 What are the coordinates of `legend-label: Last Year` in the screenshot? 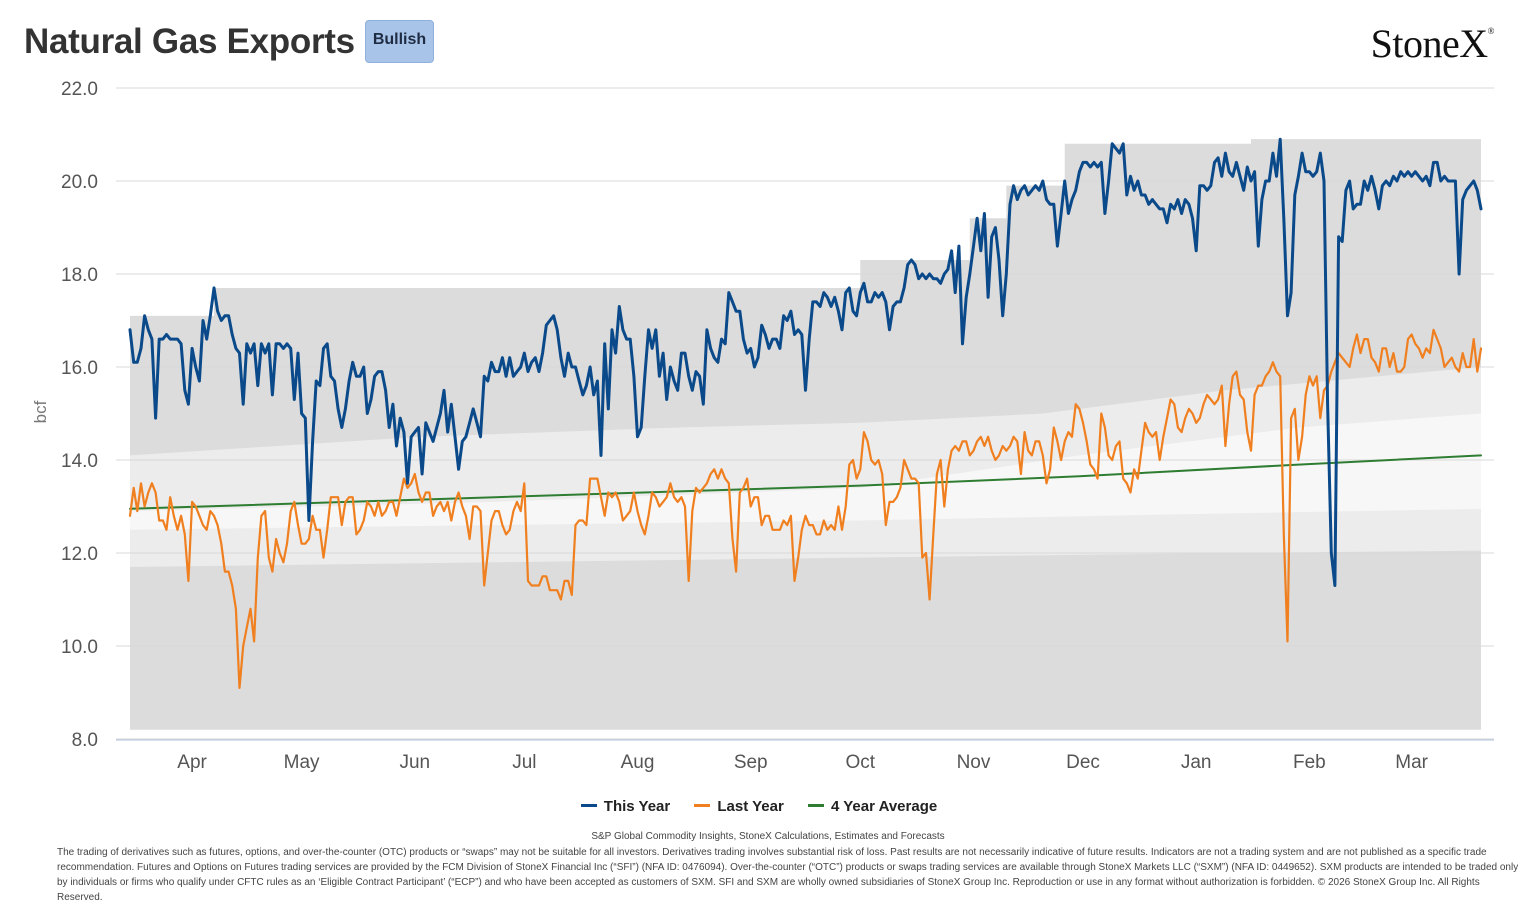 It's located at (750, 806).